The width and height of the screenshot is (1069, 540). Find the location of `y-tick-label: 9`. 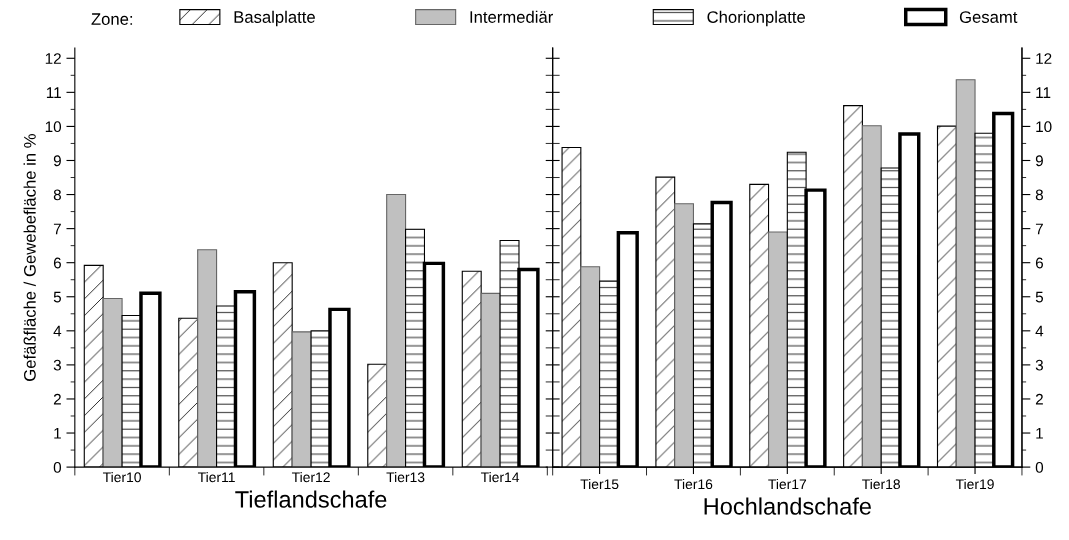

y-tick-label: 9 is located at coordinates (57, 161).